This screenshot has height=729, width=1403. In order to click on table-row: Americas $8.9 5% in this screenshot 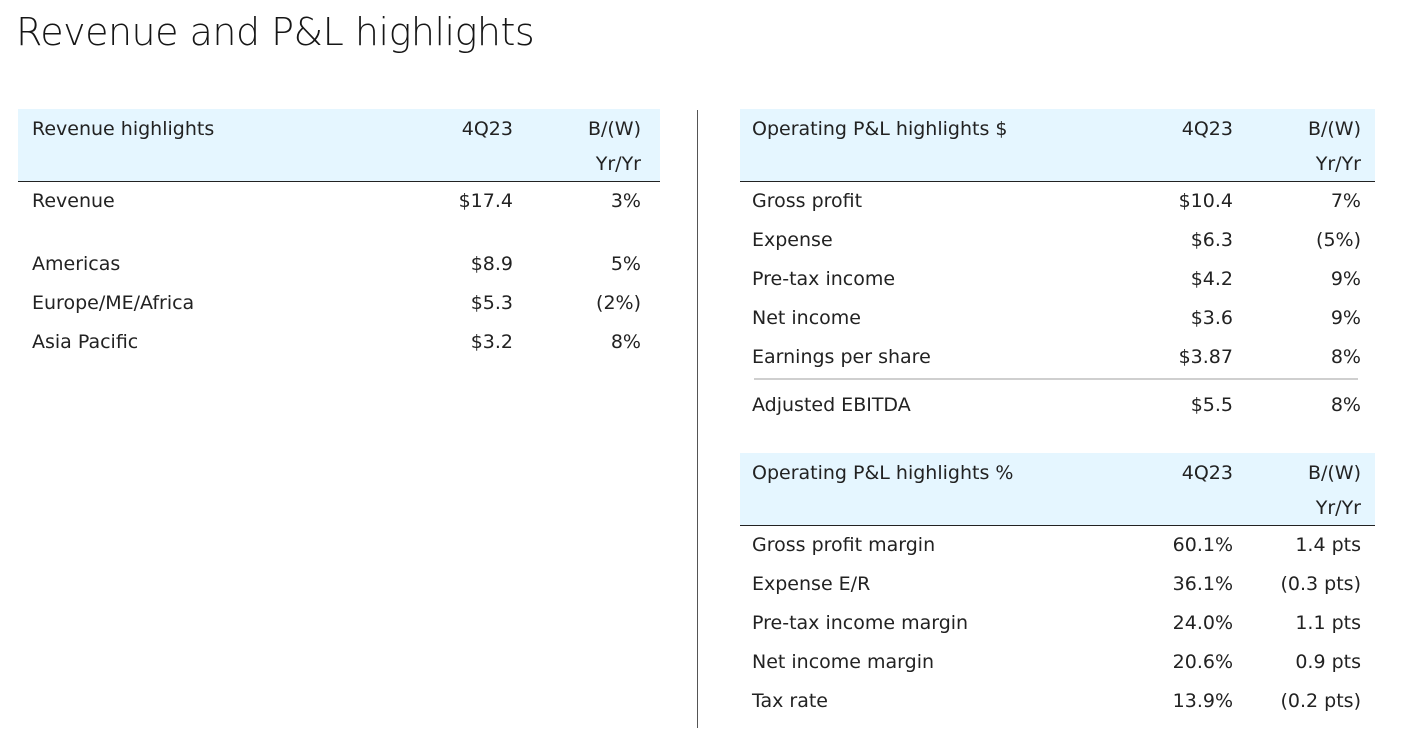, I will do `click(339, 264)`.